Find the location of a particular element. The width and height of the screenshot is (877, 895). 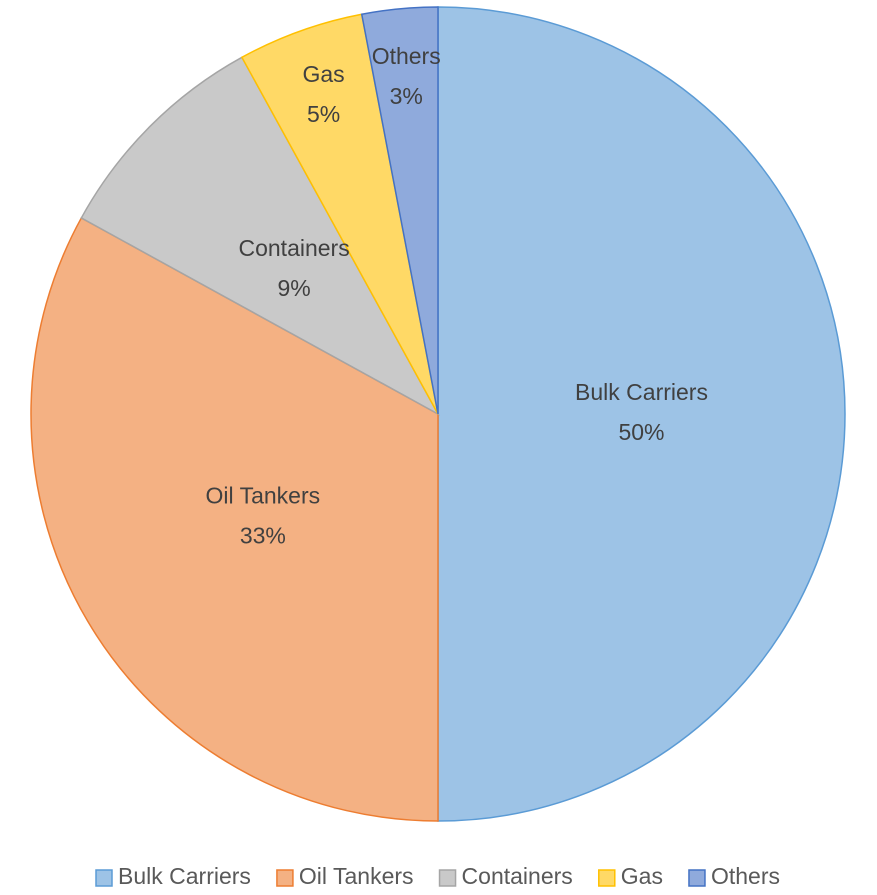

data-label-value: 33% is located at coordinates (263, 536).